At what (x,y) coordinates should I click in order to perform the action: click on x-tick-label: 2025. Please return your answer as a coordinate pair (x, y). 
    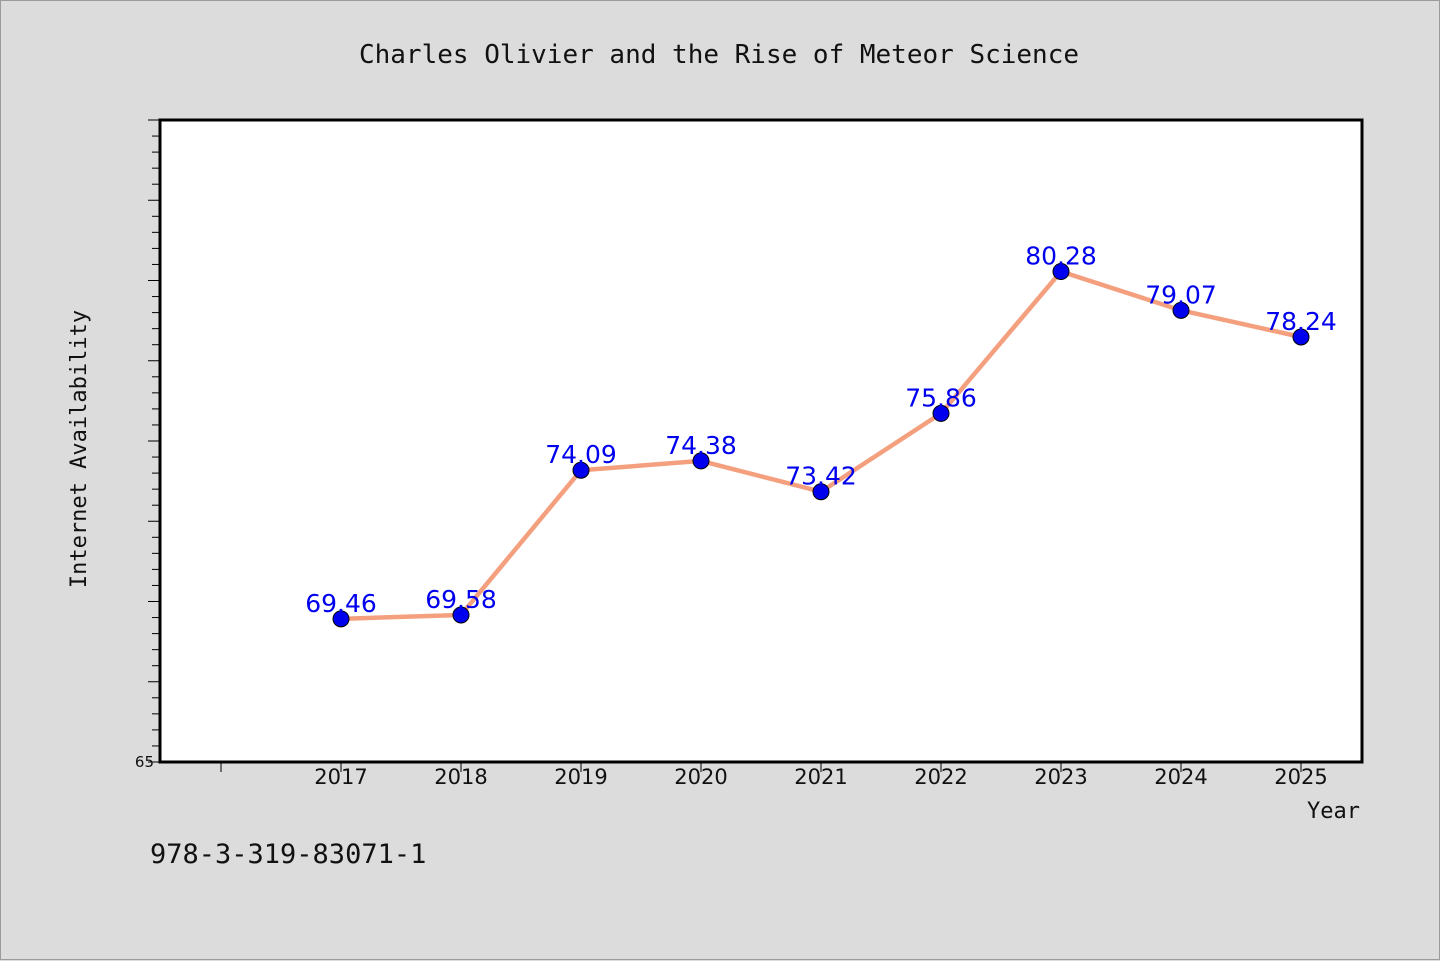
    Looking at the image, I should click on (1300, 777).